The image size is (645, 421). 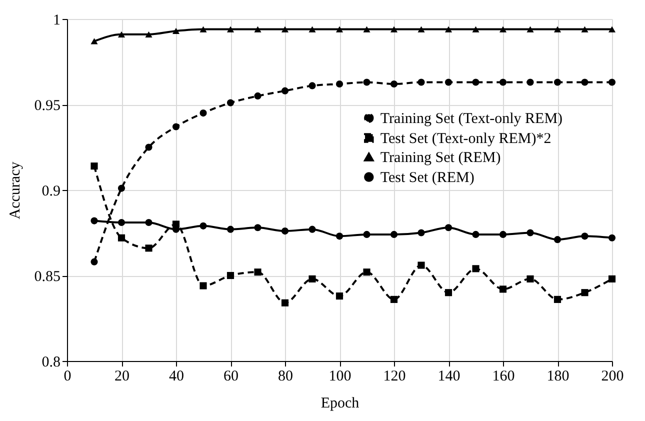 What do you see at coordinates (503, 376) in the screenshot?
I see `x-tick-label: 160` at bounding box center [503, 376].